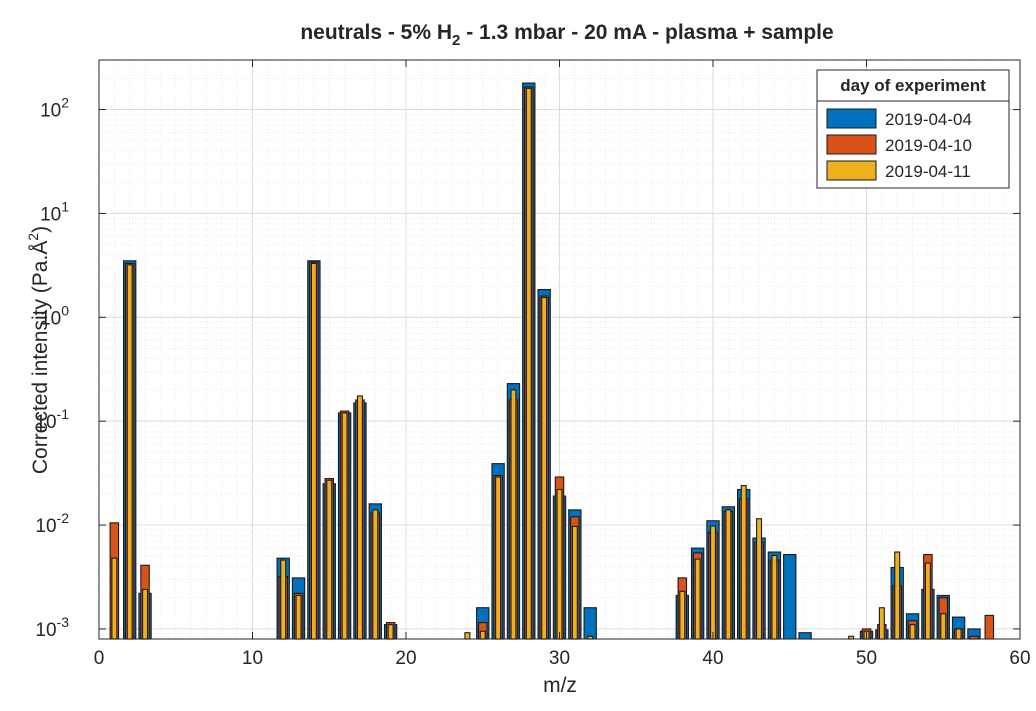  What do you see at coordinates (52, 523) in the screenshot?
I see `y-tick-label: 10⁻²` at bounding box center [52, 523].